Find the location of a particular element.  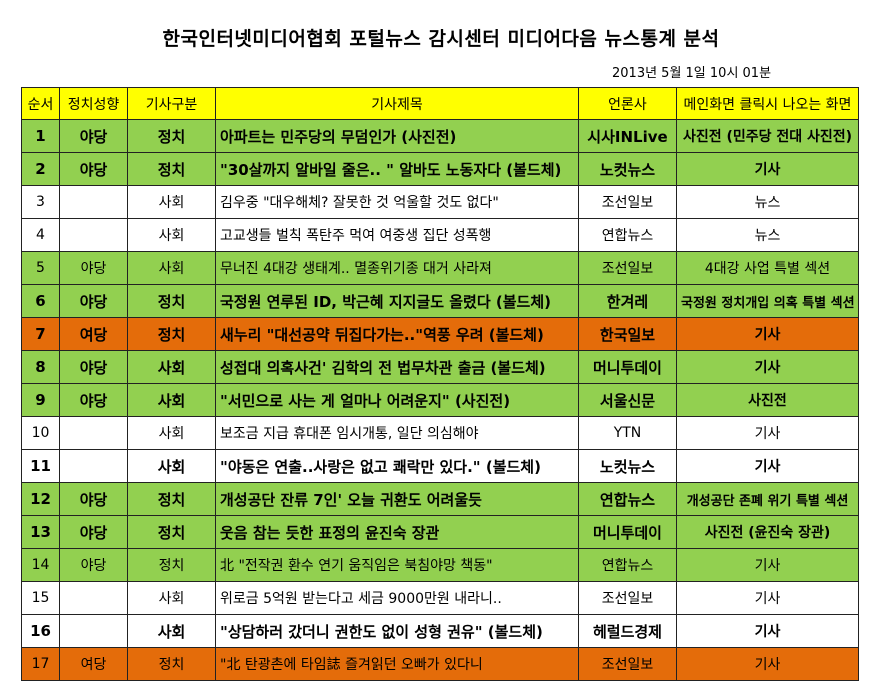

outlet-cell: YTN is located at coordinates (627, 433).